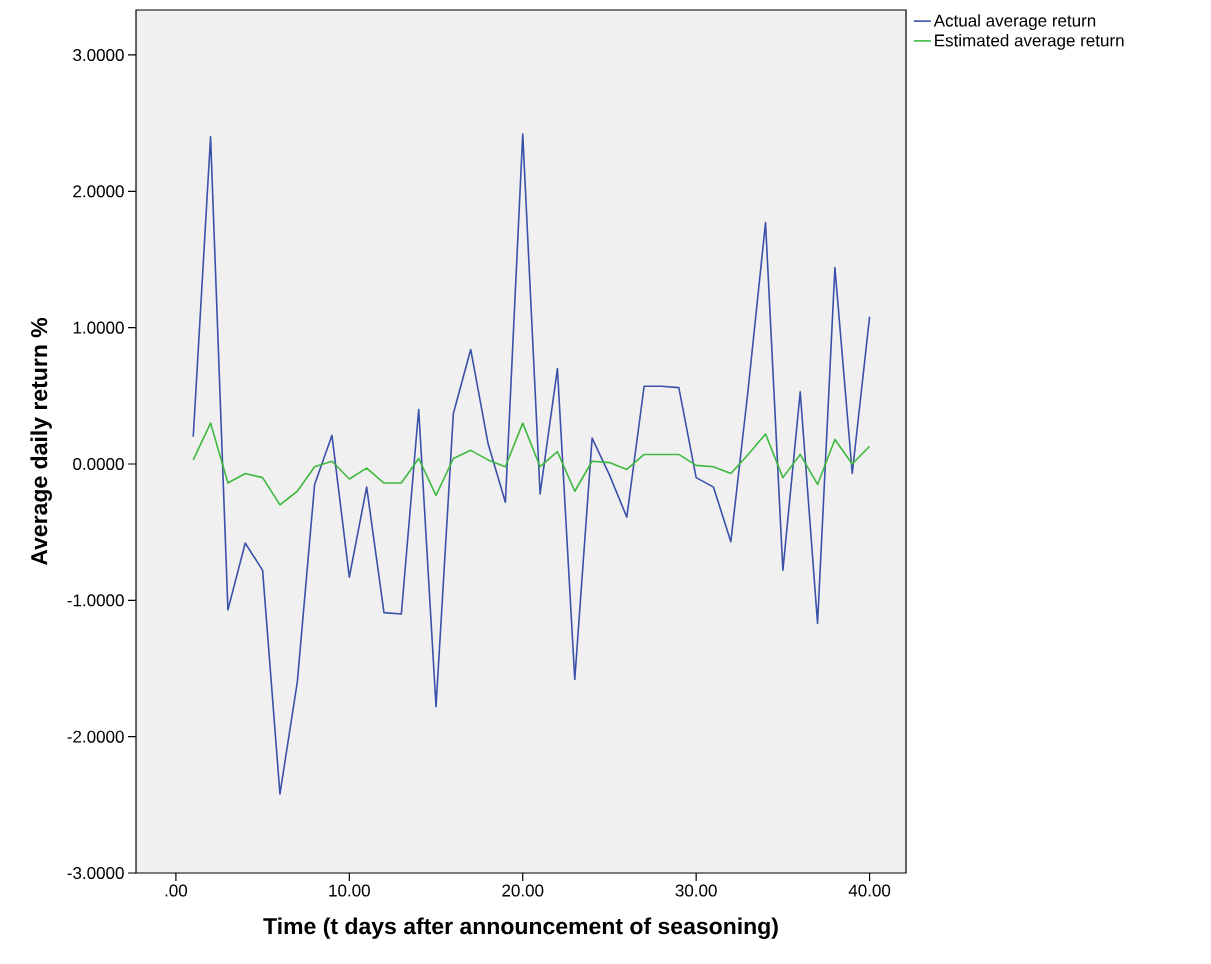  Describe the element at coordinates (1029, 42) in the screenshot. I see `legend-label: Estimated average return` at that location.